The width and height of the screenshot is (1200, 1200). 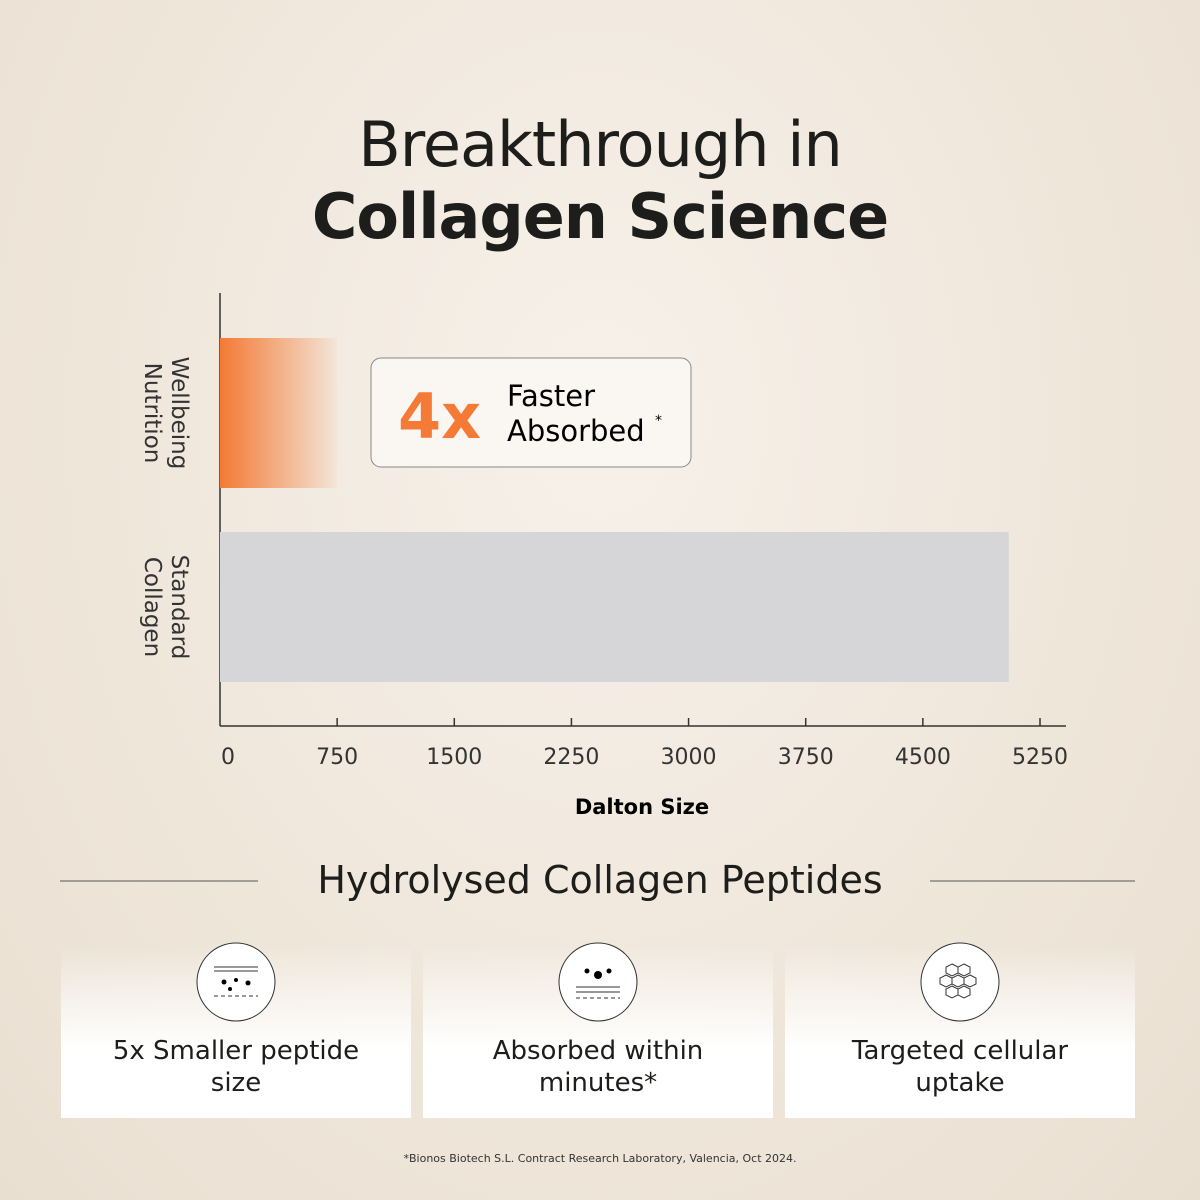 I want to click on feature-card: Targeted cellular uptake, so click(x=960, y=1030).